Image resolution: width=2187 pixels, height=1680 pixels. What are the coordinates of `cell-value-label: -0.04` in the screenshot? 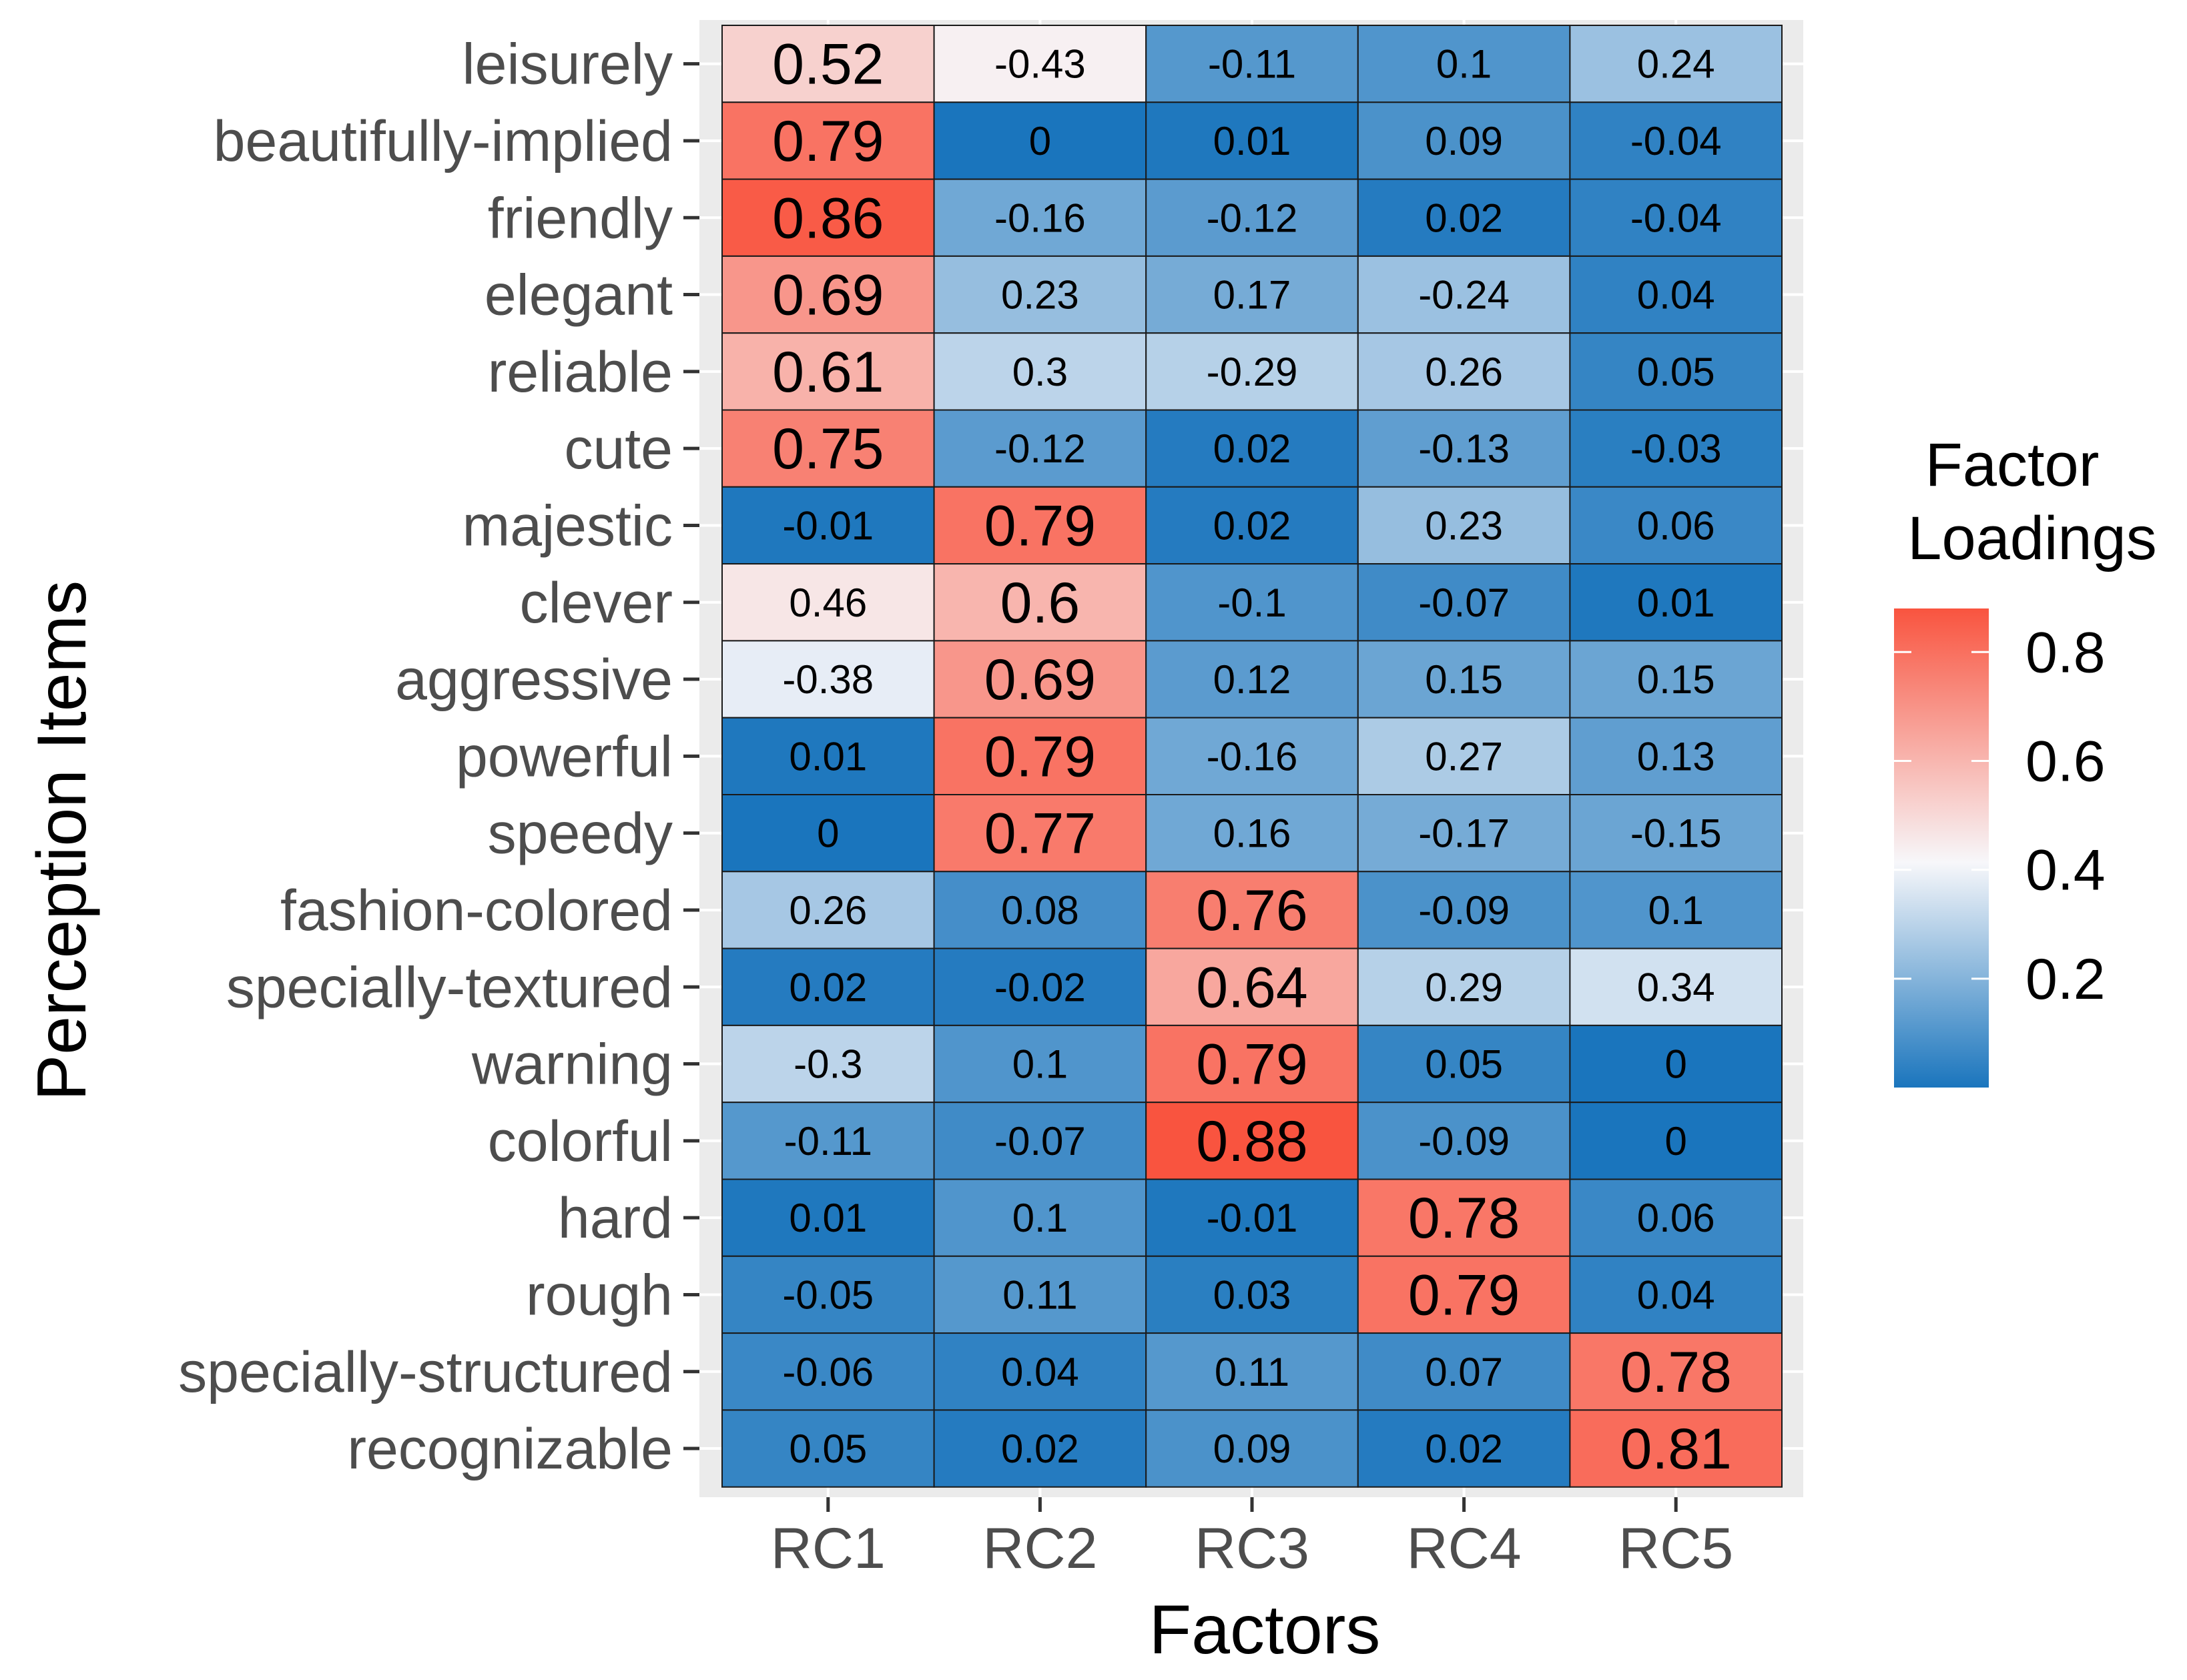 It's located at (1676, 141).